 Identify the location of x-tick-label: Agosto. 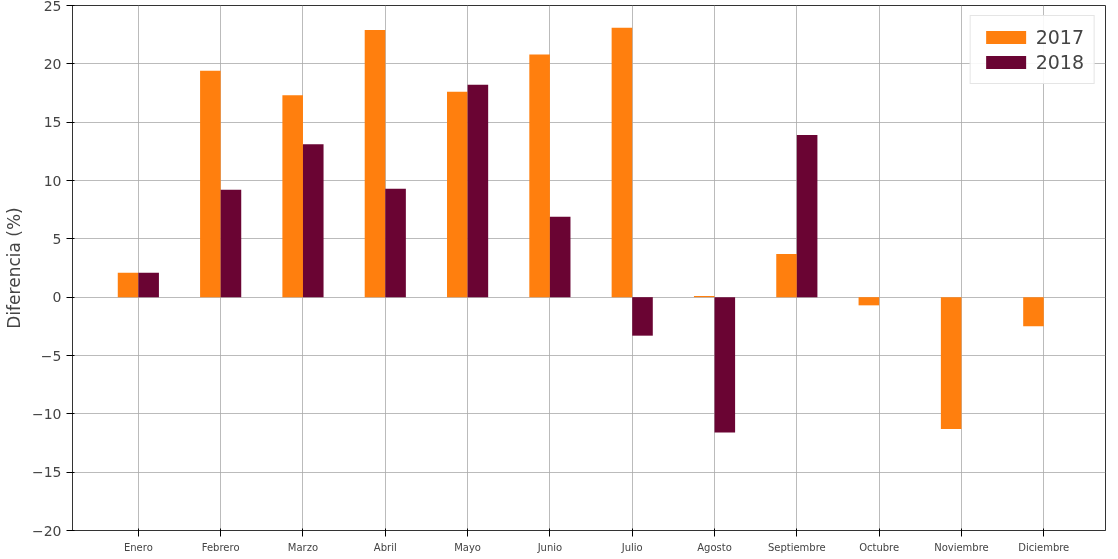
(714, 547).